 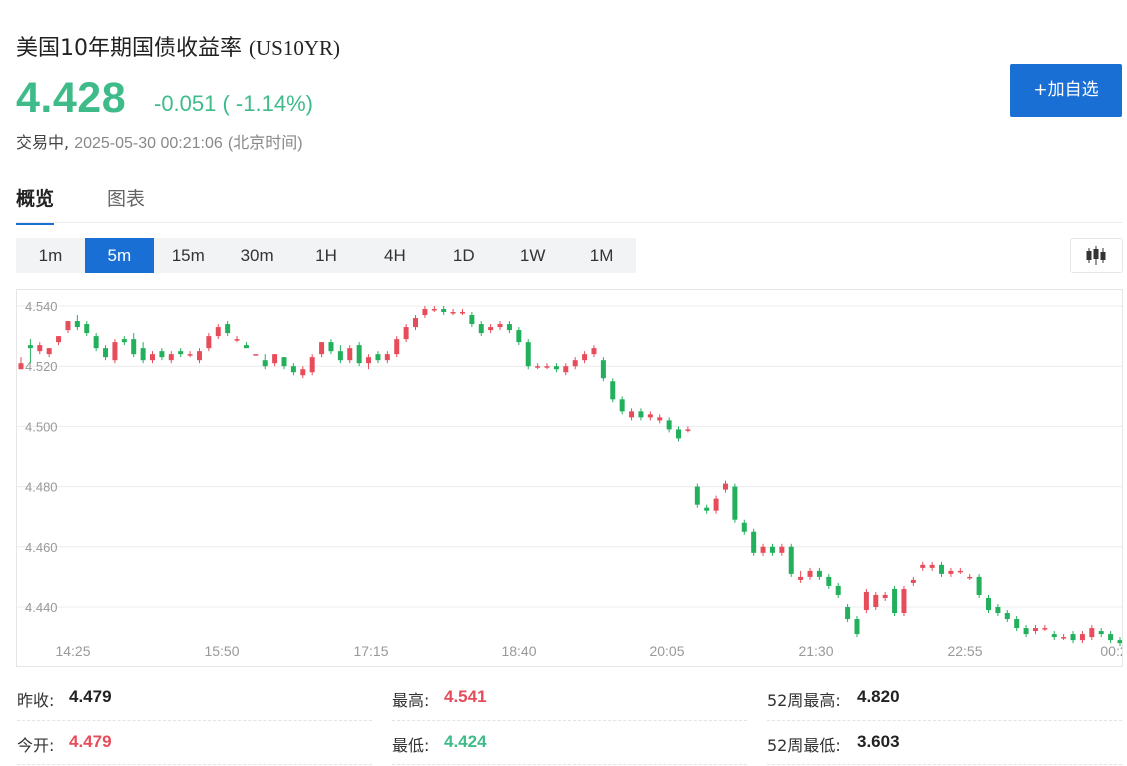 What do you see at coordinates (41, 487) in the screenshot?
I see `y-tick-label: 4.480` at bounding box center [41, 487].